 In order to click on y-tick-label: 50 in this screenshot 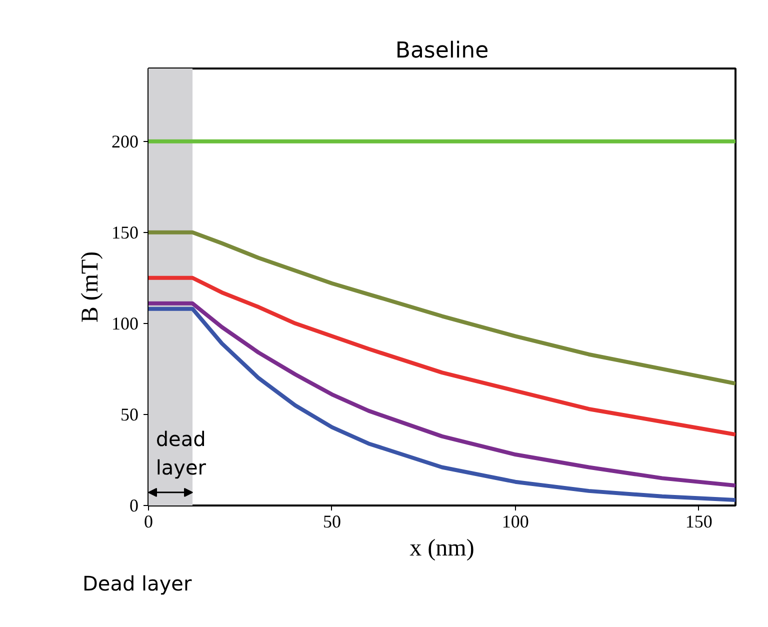, I will do `click(129, 414)`.